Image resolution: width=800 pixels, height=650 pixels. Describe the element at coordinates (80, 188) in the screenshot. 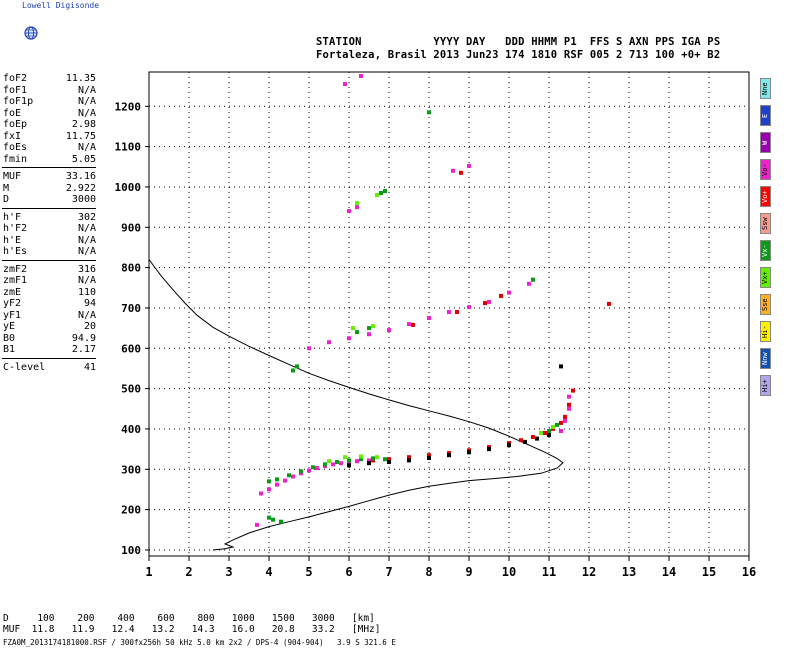

I see `param-value: 2.922` at that location.